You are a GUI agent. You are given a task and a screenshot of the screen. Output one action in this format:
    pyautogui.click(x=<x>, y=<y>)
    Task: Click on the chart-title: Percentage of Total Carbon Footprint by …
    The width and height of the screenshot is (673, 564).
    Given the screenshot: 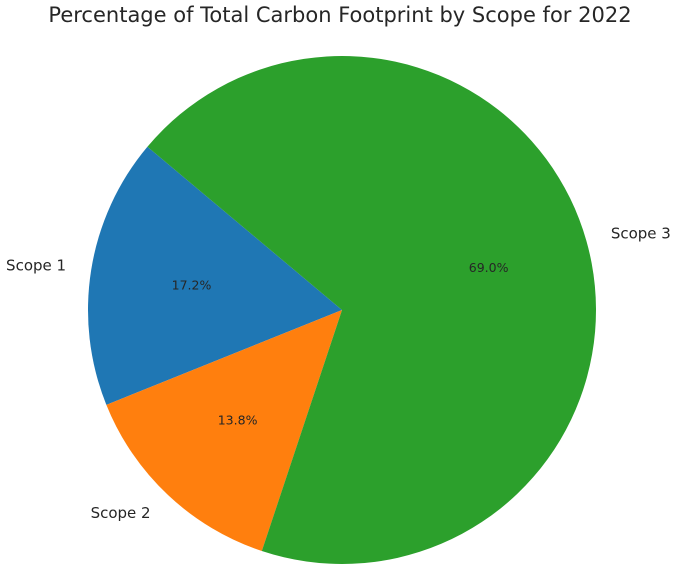 What is the action you would take?
    pyautogui.click(x=339, y=15)
    